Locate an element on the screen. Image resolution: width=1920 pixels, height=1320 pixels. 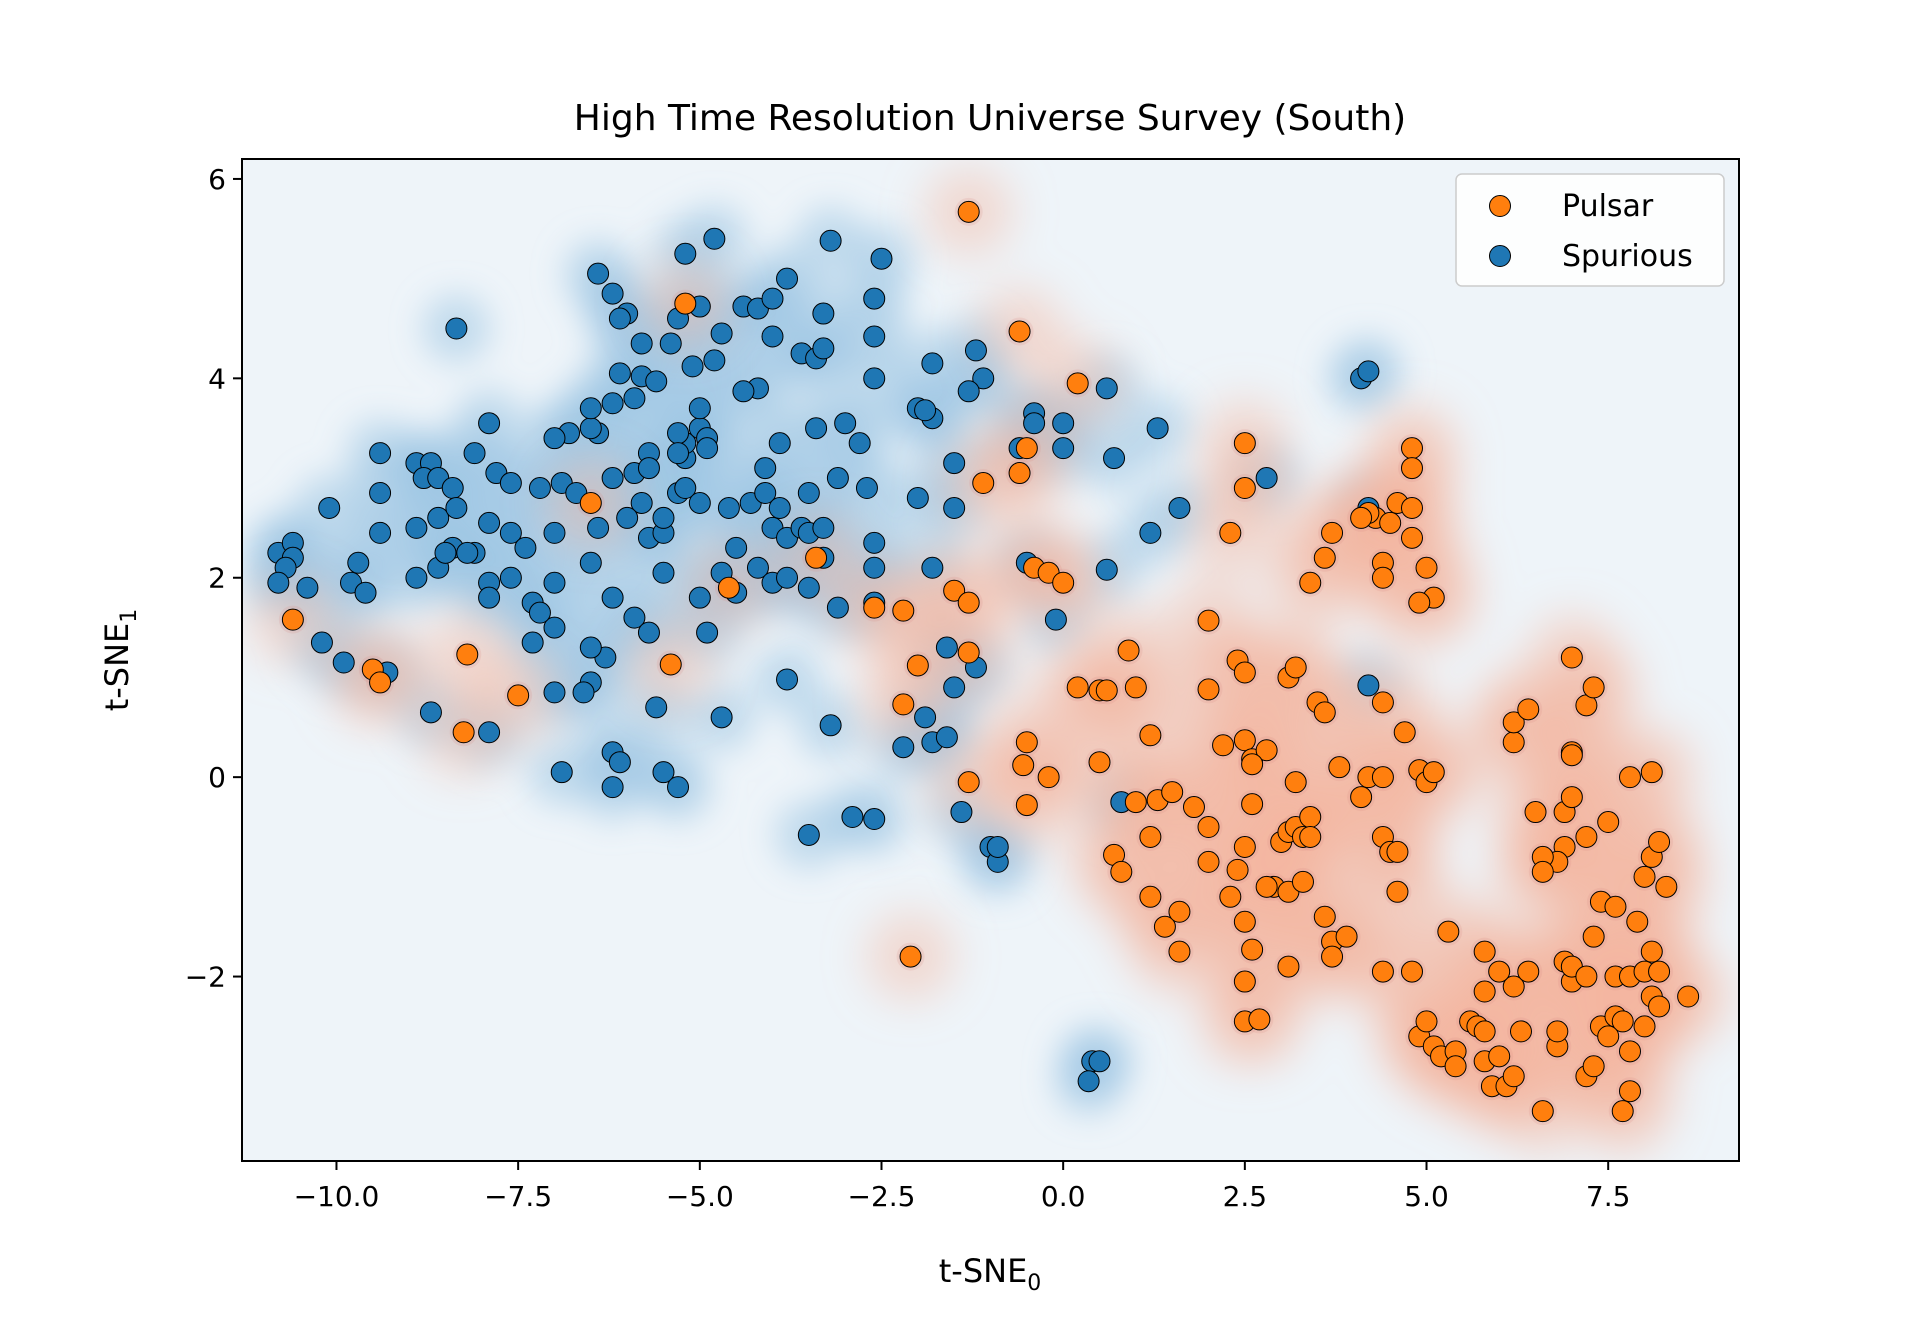
y-tick-label: −2 is located at coordinates (205, 977).